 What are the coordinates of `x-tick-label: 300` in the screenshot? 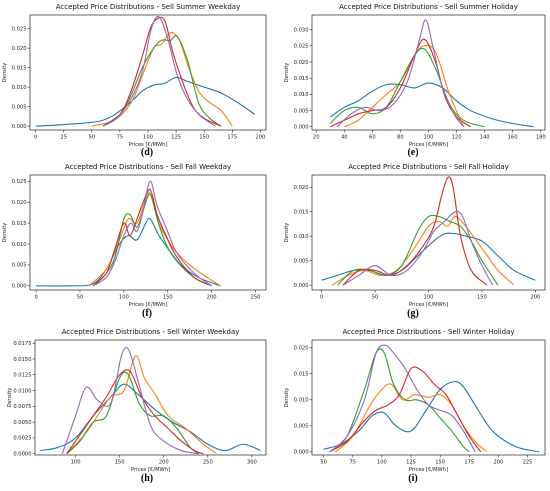 It's located at (252, 463).